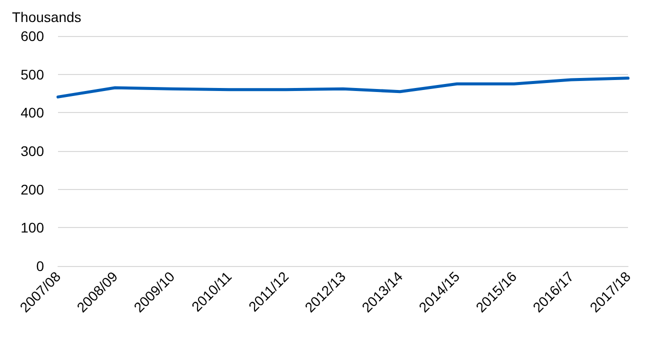 Image resolution: width=650 pixels, height=338 pixels. I want to click on line-series, so click(343, 87).